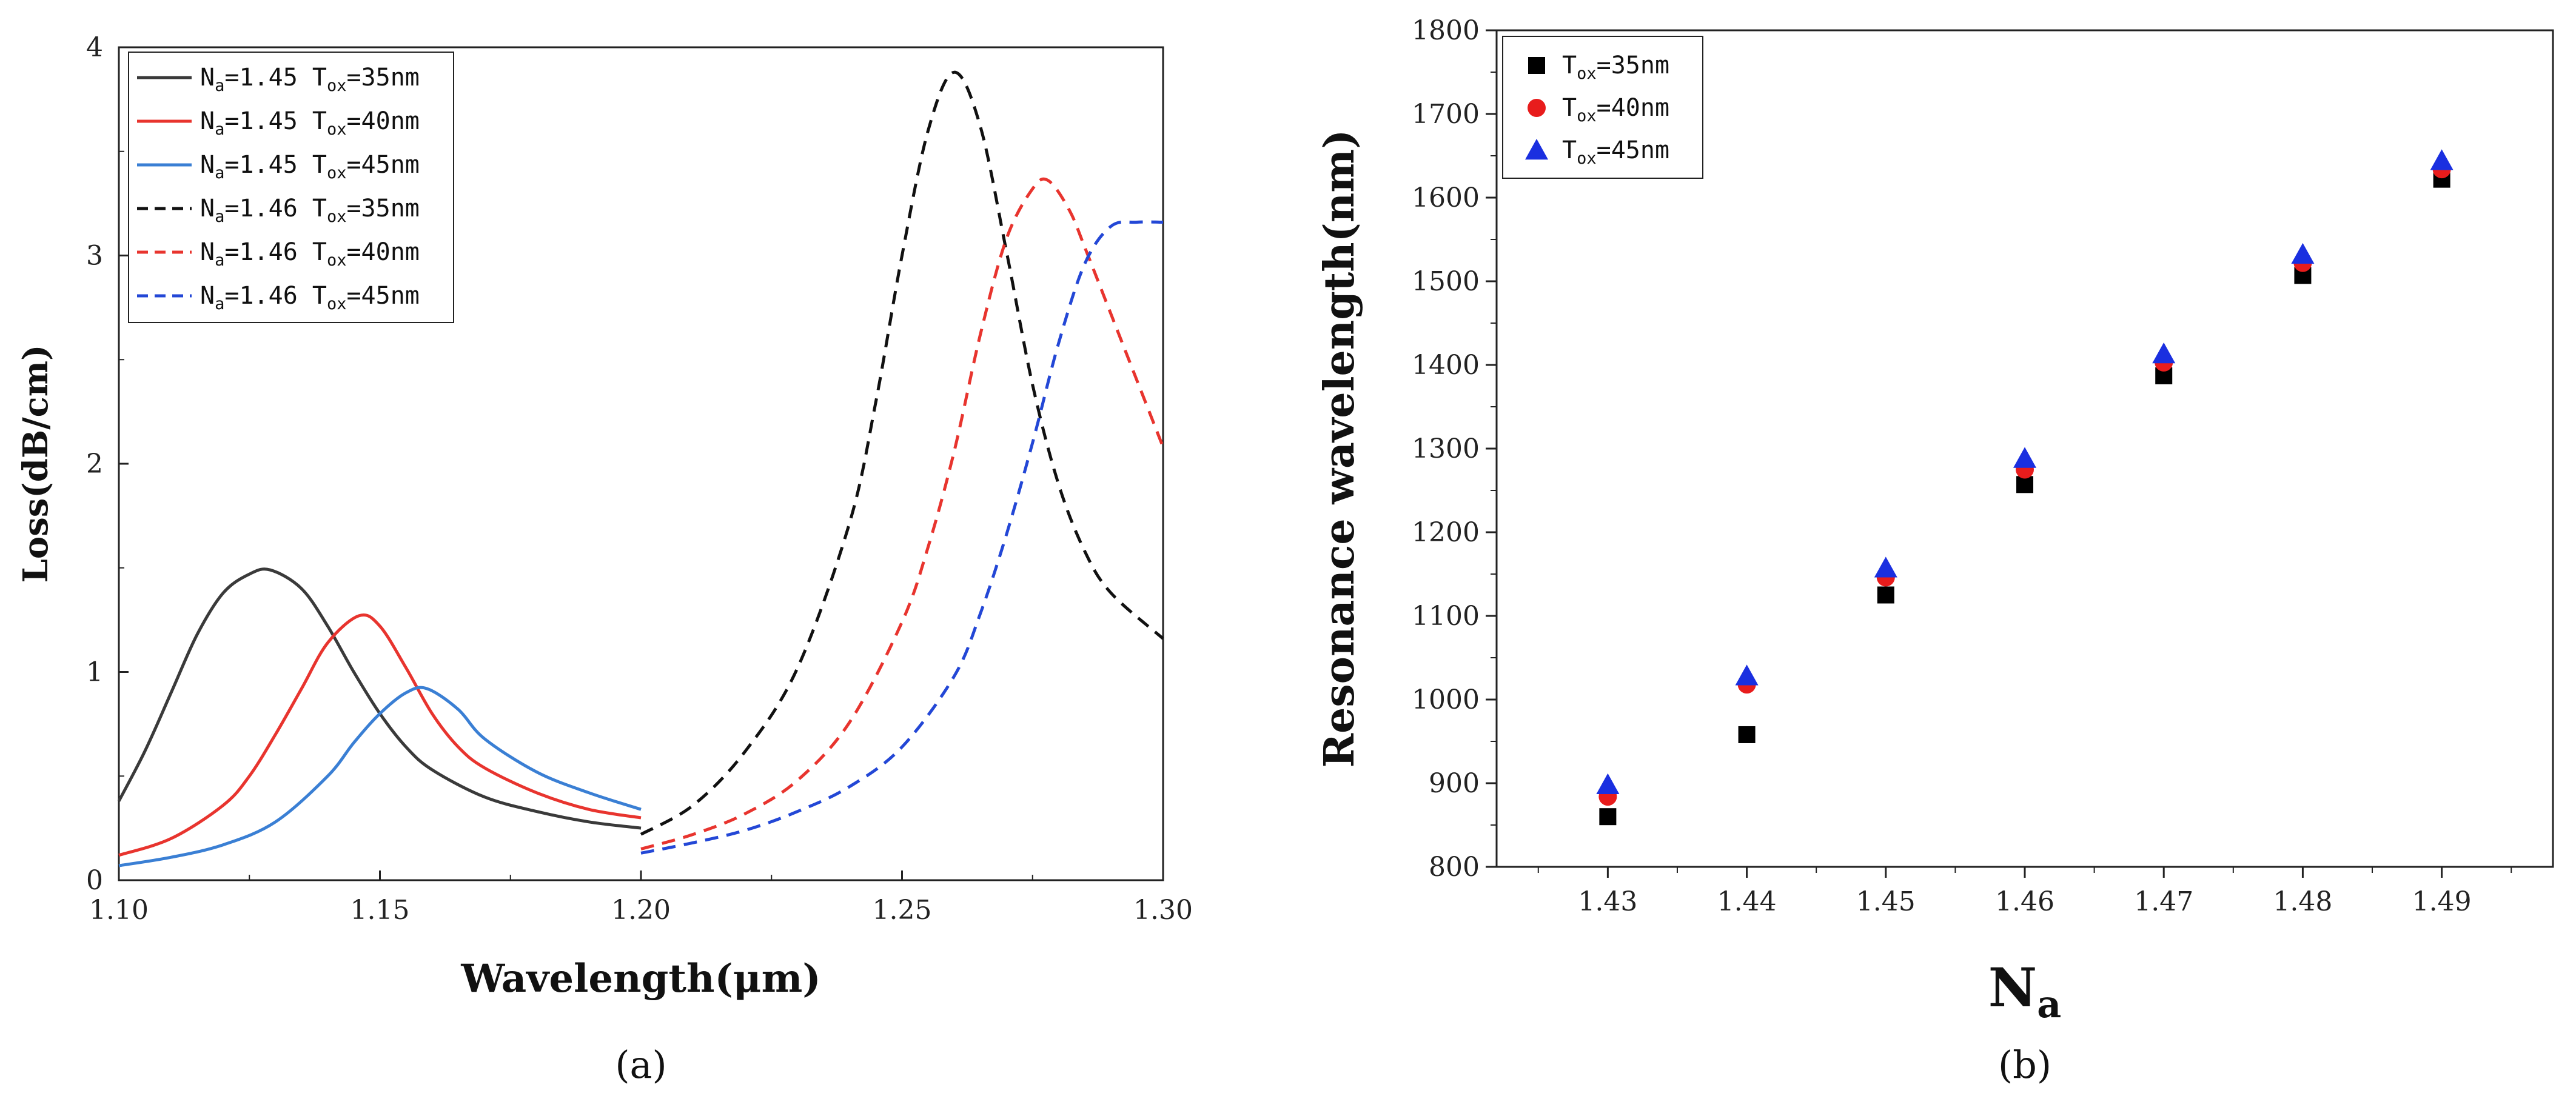  What do you see at coordinates (1446, 700) in the screenshot?
I see `chart-b-y-tick-label: 1000` at bounding box center [1446, 700].